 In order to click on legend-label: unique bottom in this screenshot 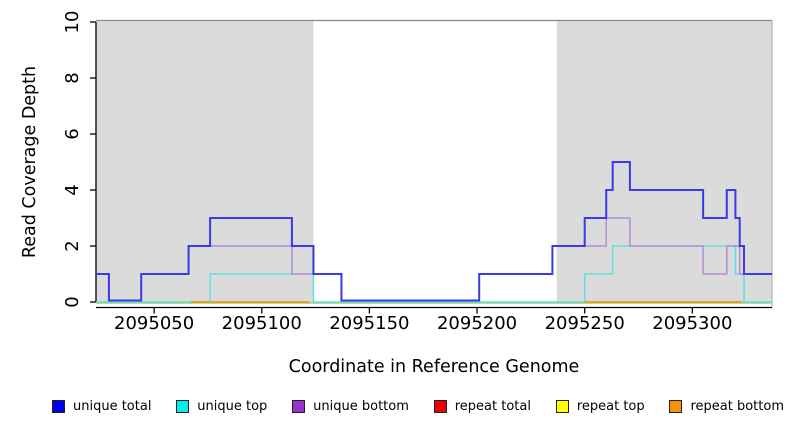, I will do `click(361, 406)`.